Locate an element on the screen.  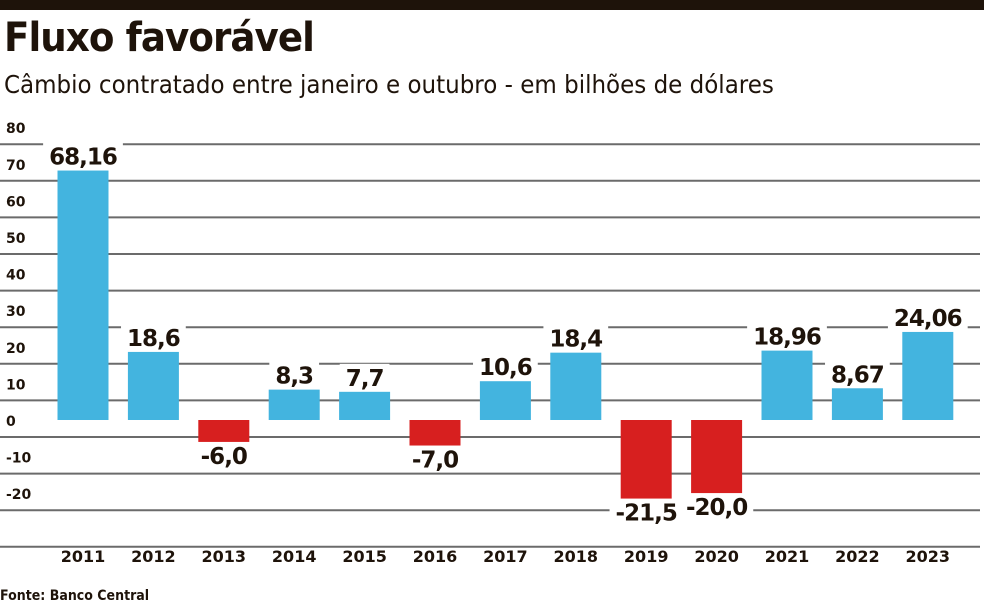
y-tick-label: 0 is located at coordinates (11, 422).